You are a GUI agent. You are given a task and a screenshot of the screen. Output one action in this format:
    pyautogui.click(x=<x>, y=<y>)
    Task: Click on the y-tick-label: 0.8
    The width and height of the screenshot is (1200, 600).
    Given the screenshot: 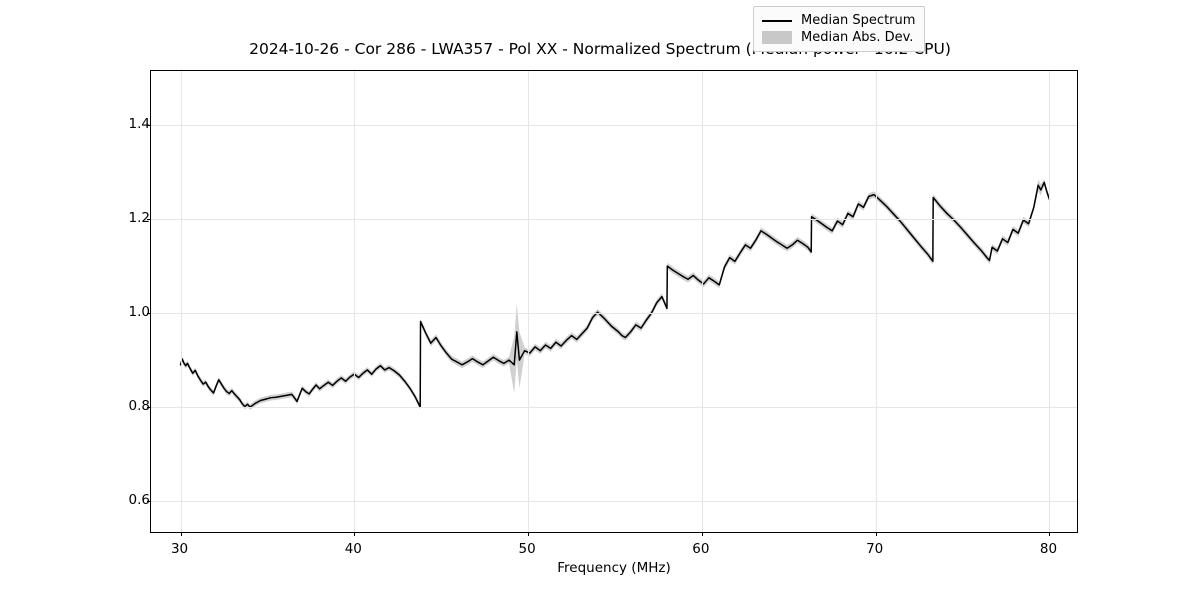 What is the action you would take?
    pyautogui.click(x=139, y=406)
    